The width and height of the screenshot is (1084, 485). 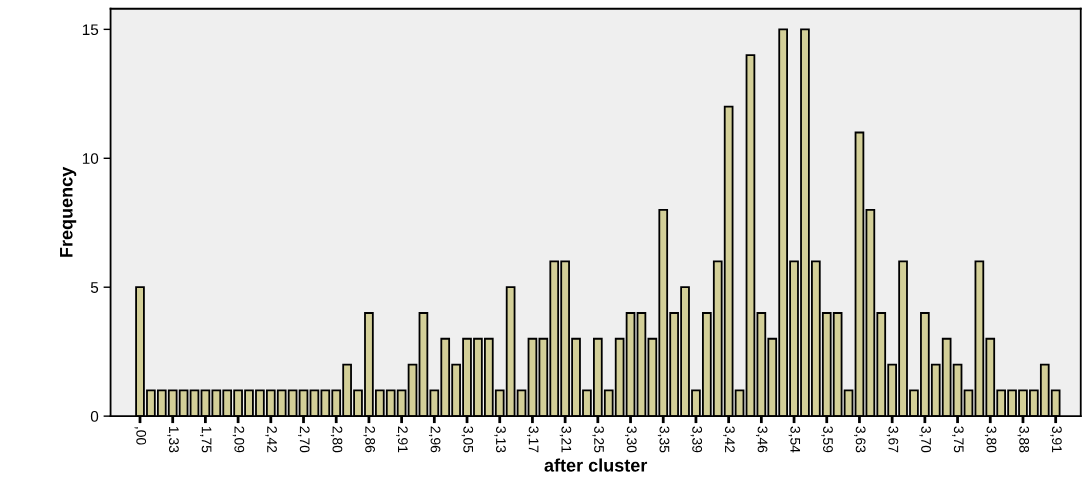 I want to click on x-tick-label: 3,21, so click(x=565, y=439).